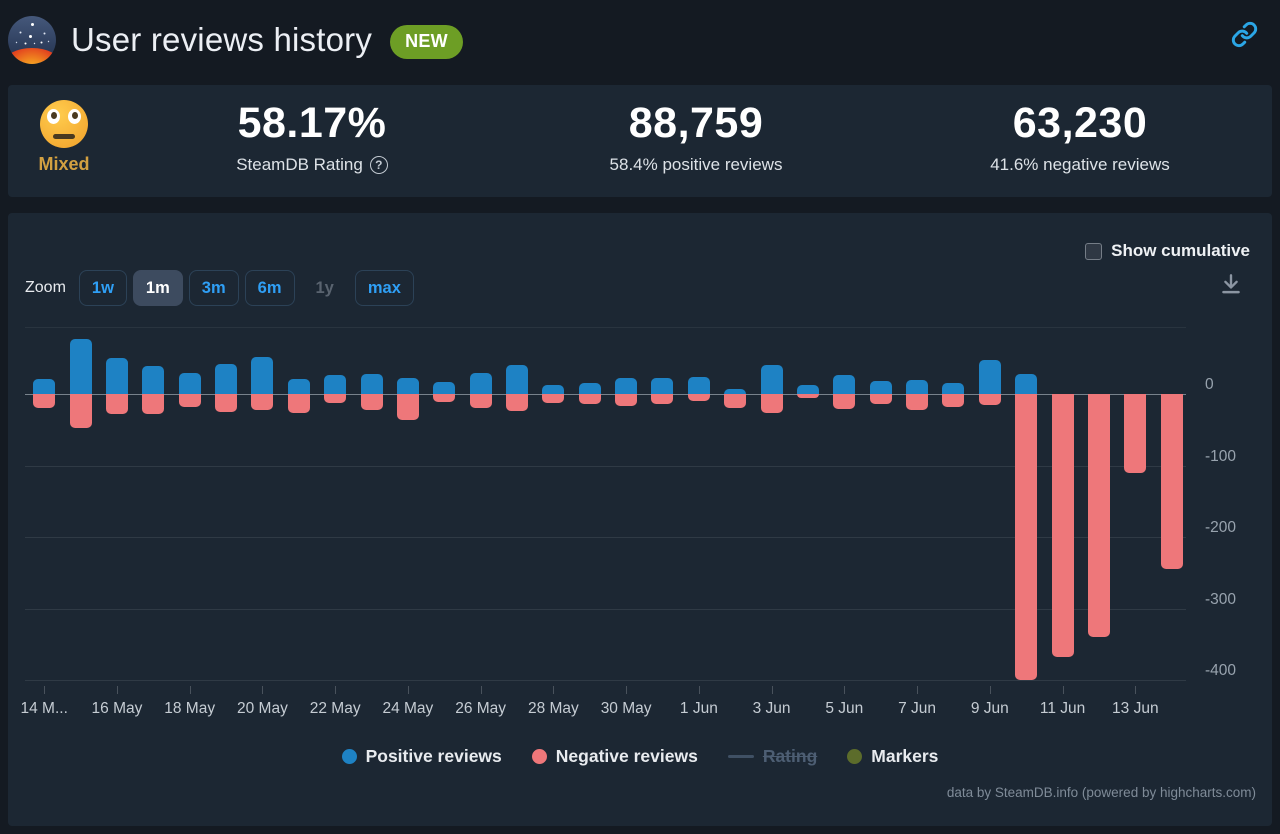 The width and height of the screenshot is (1280, 834). Describe the element at coordinates (117, 708) in the screenshot. I see `x-axis-label: 16 May` at that location.